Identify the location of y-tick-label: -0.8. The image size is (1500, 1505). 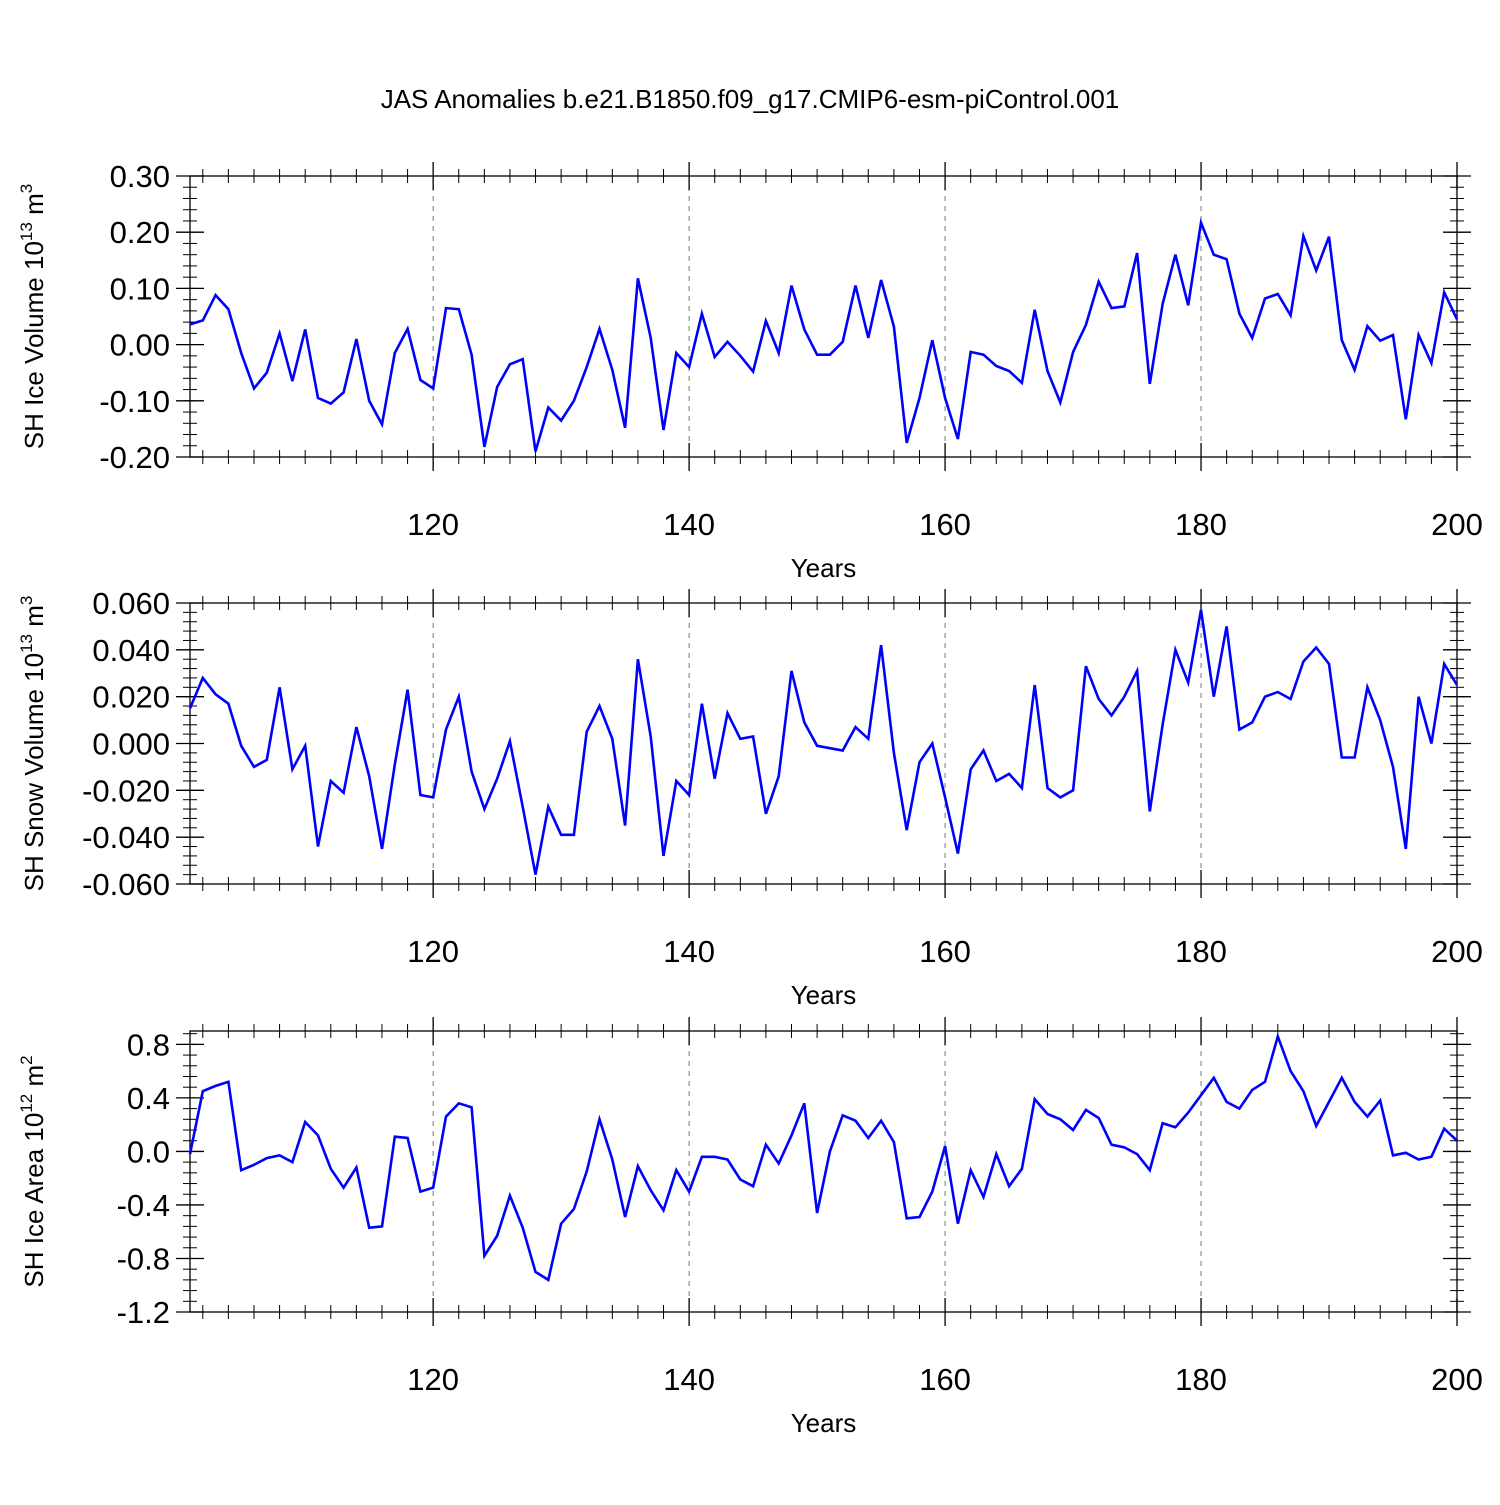
(143, 1258).